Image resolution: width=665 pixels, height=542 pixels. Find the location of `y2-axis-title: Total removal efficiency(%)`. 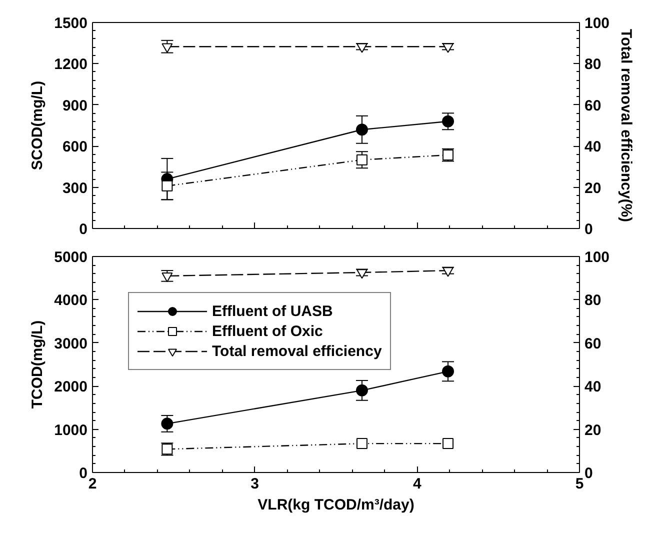

y2-axis-title: Total removal efficiency(%) is located at coordinates (626, 125).